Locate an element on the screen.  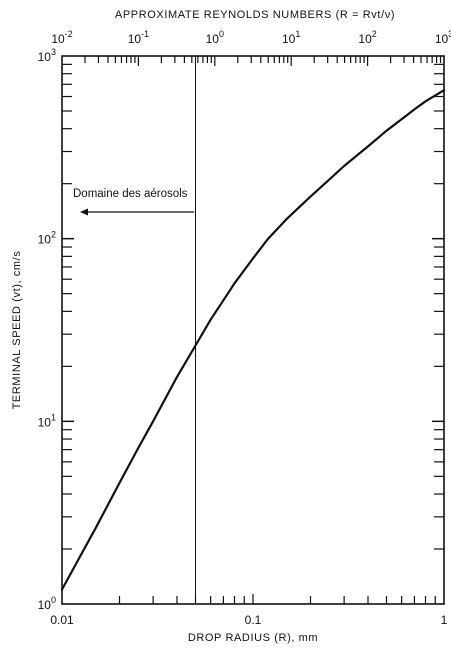
y-tick-label: 10² is located at coordinates (47, 238).